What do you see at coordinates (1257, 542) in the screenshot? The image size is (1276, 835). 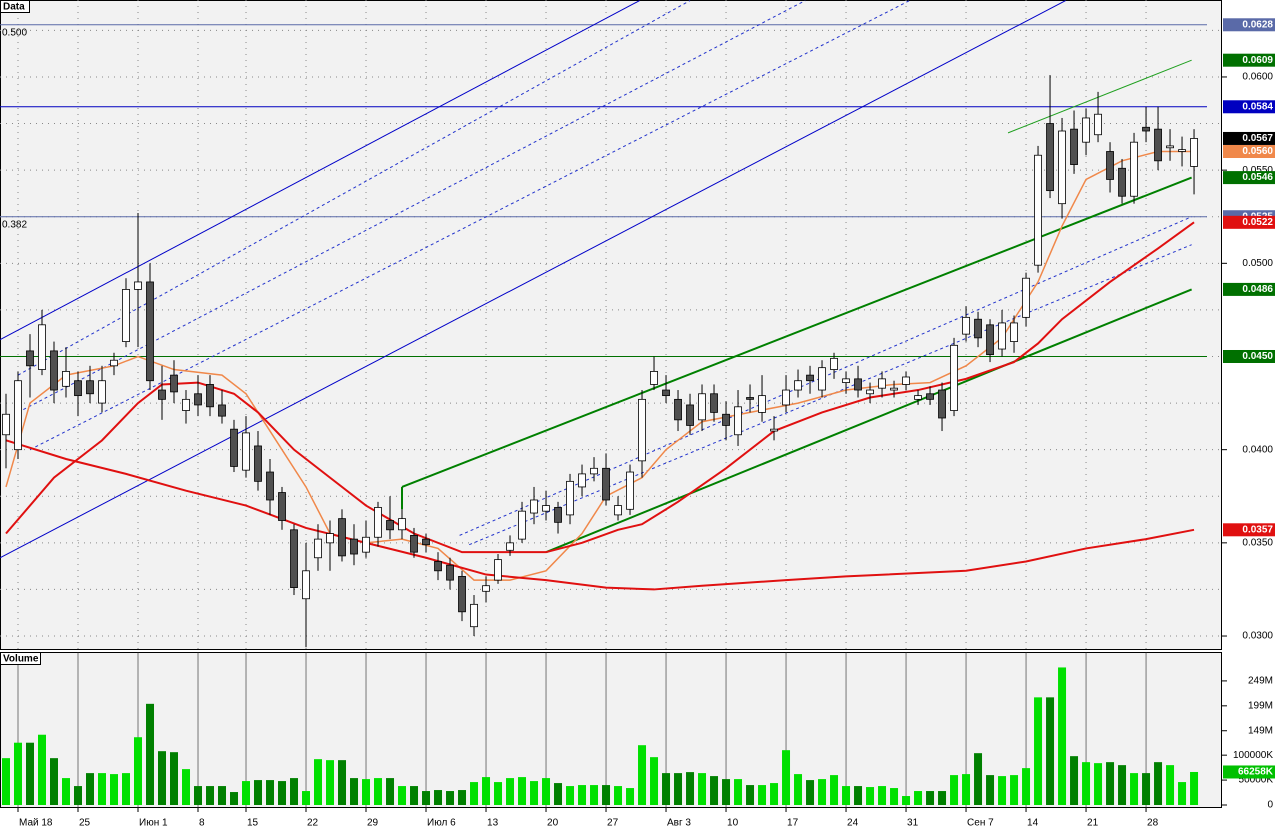 I see `y-tick-label: 0.0350` at bounding box center [1257, 542].